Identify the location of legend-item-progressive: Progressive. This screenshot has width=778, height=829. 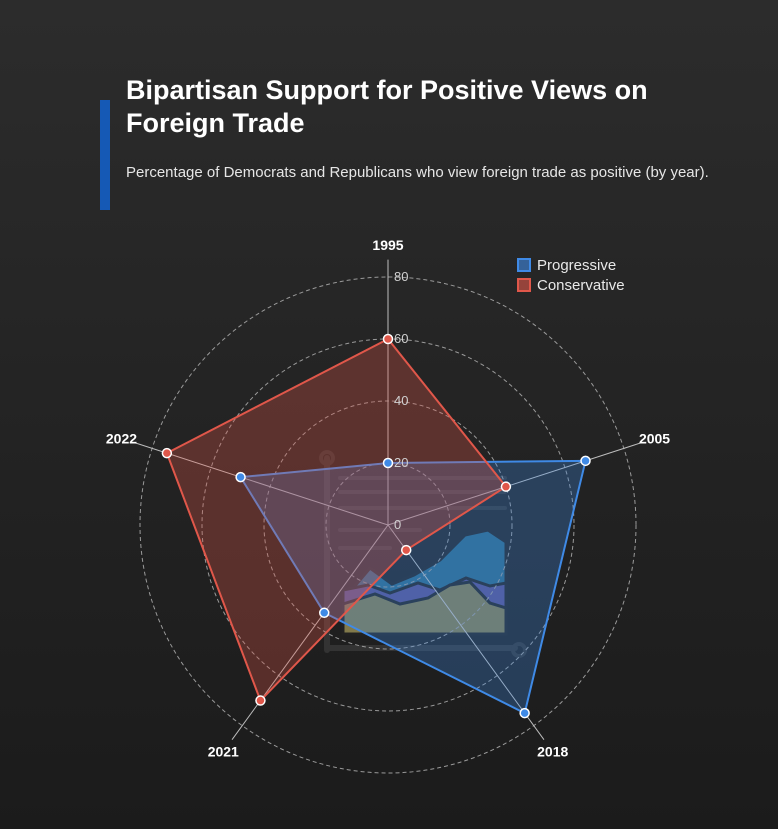
(571, 265).